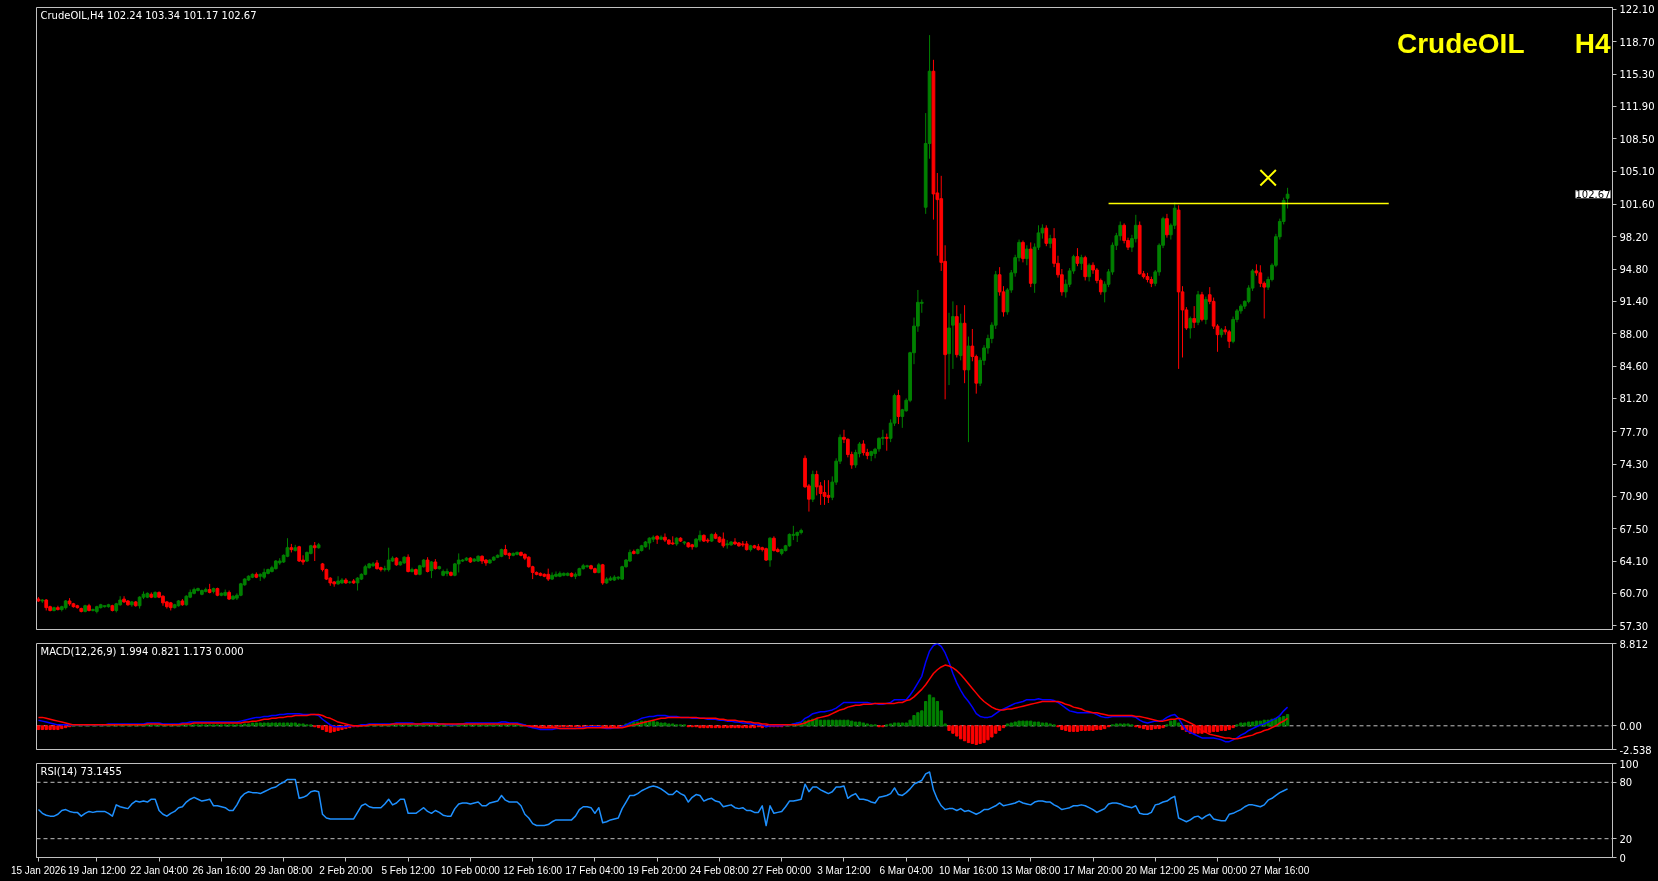 This screenshot has width=1658, height=881. What do you see at coordinates (1635, 750) in the screenshot?
I see `y-tick-label: -2.538` at bounding box center [1635, 750].